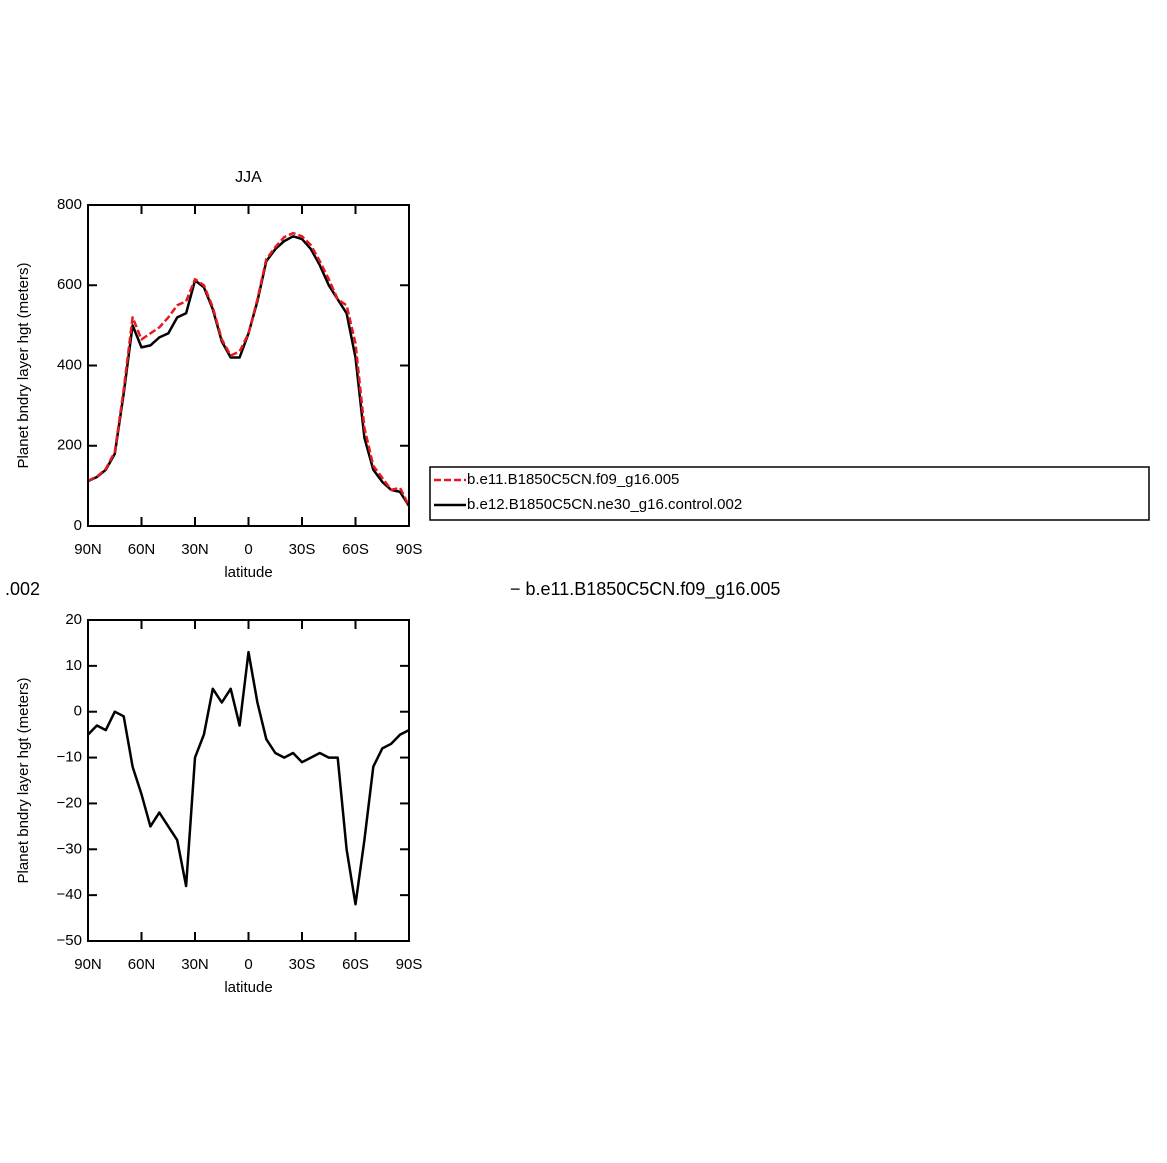 The width and height of the screenshot is (1167, 1163). What do you see at coordinates (69, 757) in the screenshot?
I see `y-tick-label: −10` at bounding box center [69, 757].